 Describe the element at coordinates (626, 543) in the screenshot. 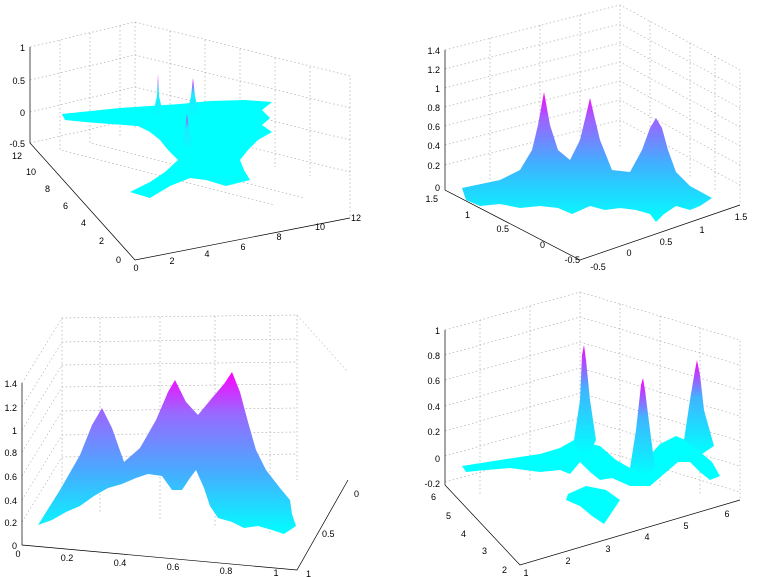

I see `x-tick-labels: 1 2 3 4 5 6` at that location.